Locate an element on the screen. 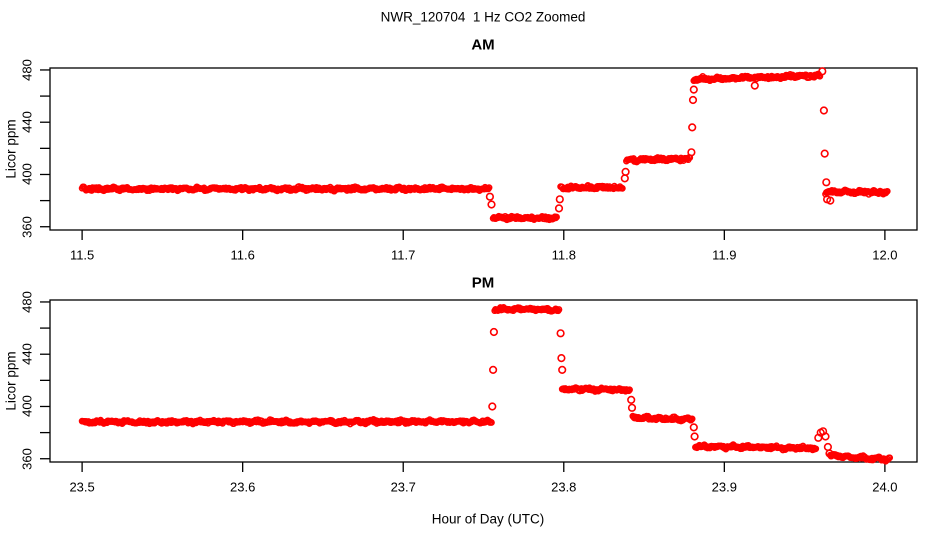 The height and width of the screenshot is (540, 936). x-tick-label: 11.6 is located at coordinates (242, 255).